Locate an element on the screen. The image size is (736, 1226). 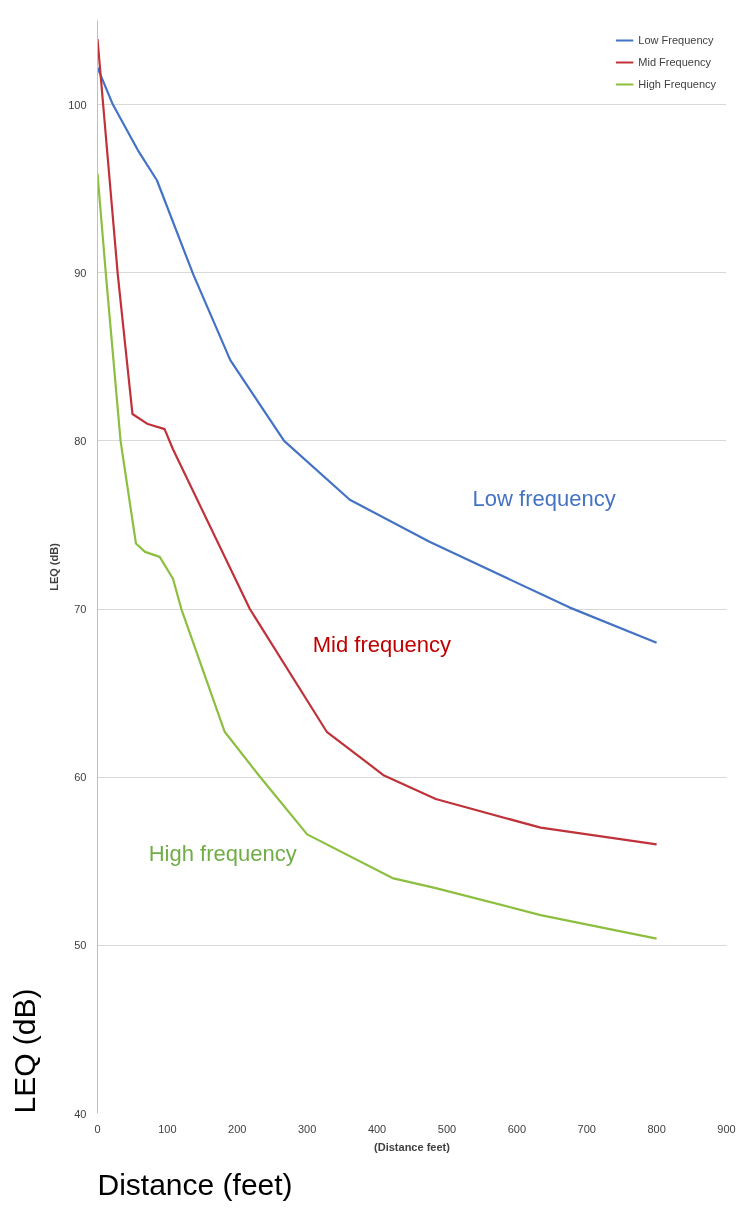
x-tick-label: 300 is located at coordinates (307, 1128).